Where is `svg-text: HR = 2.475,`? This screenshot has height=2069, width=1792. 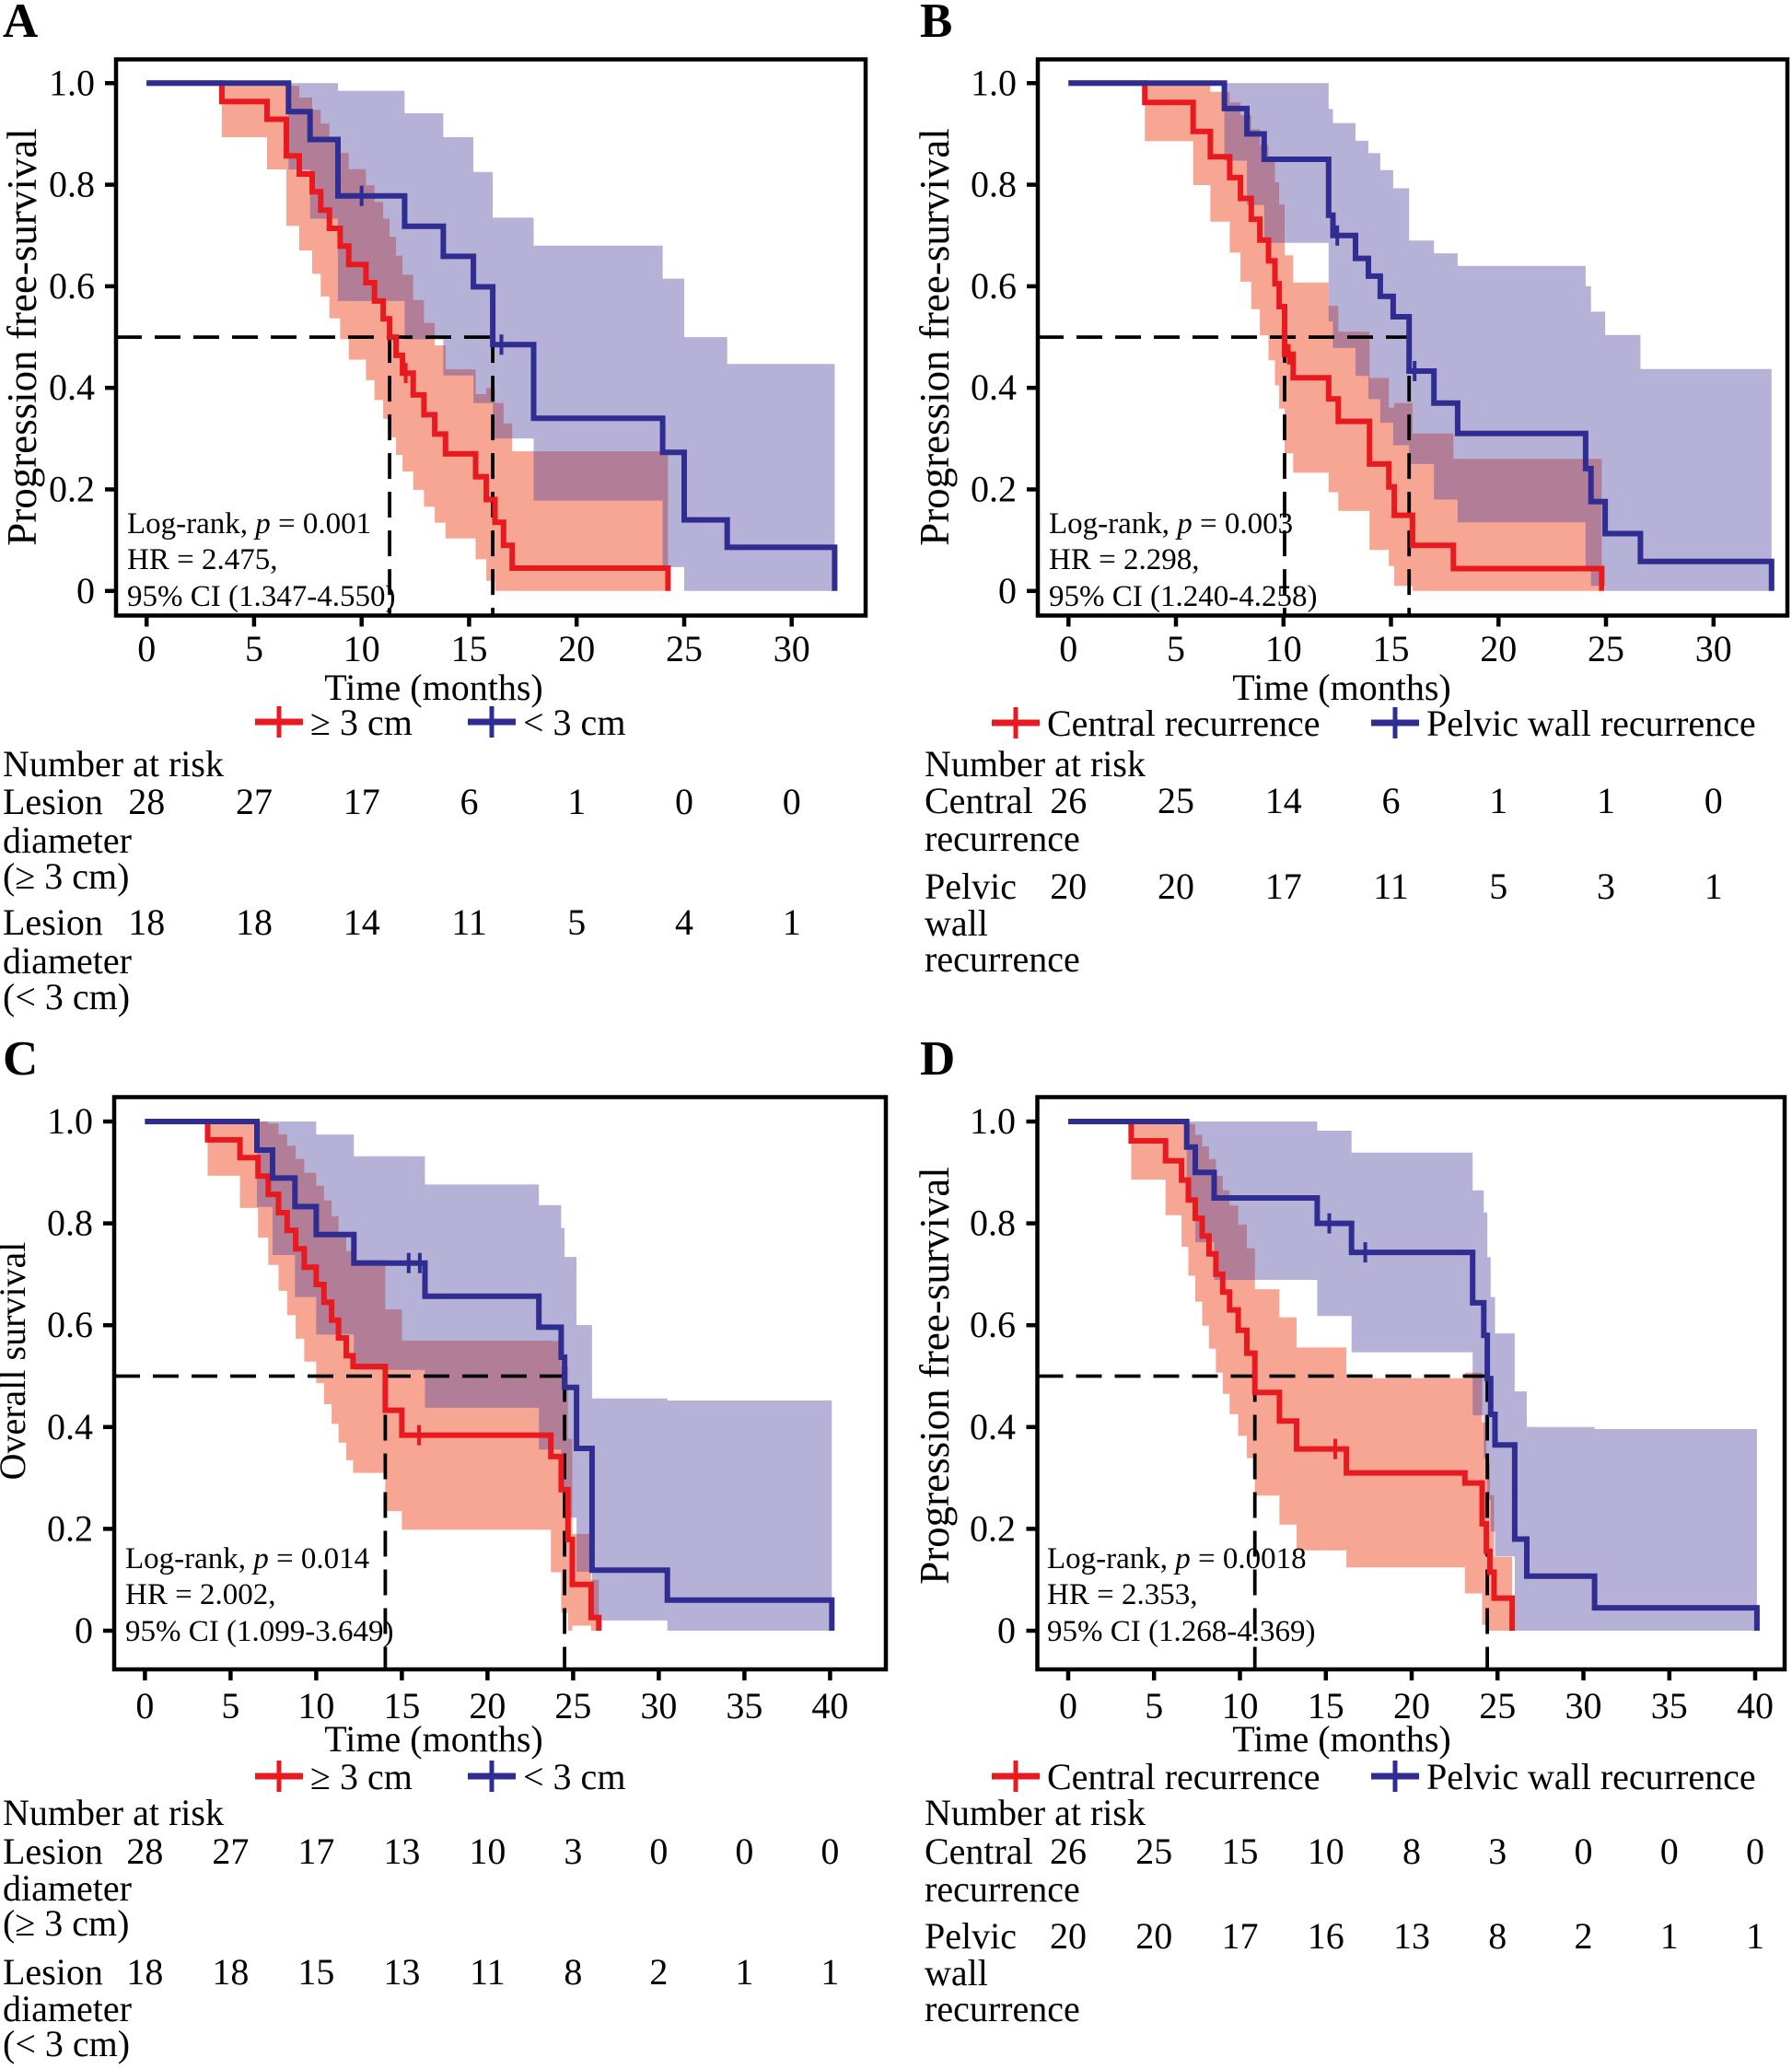 svg-text: HR = 2.475, is located at coordinates (202, 559).